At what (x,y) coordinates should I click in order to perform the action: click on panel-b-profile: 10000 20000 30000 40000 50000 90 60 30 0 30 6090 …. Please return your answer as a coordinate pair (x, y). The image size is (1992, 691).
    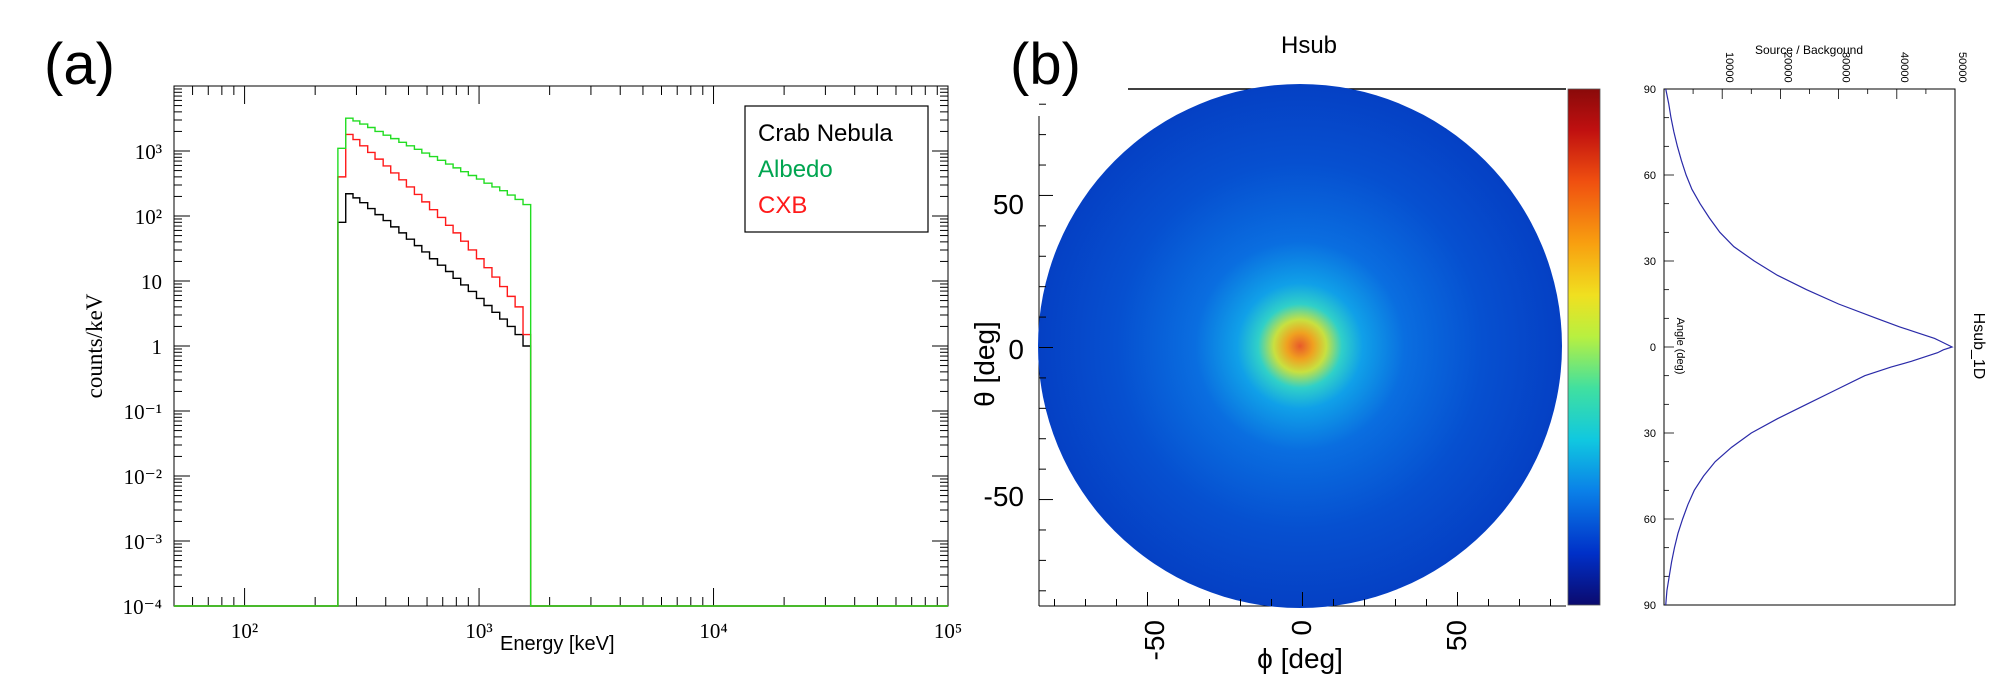
    Looking at the image, I should click on (1815, 327).